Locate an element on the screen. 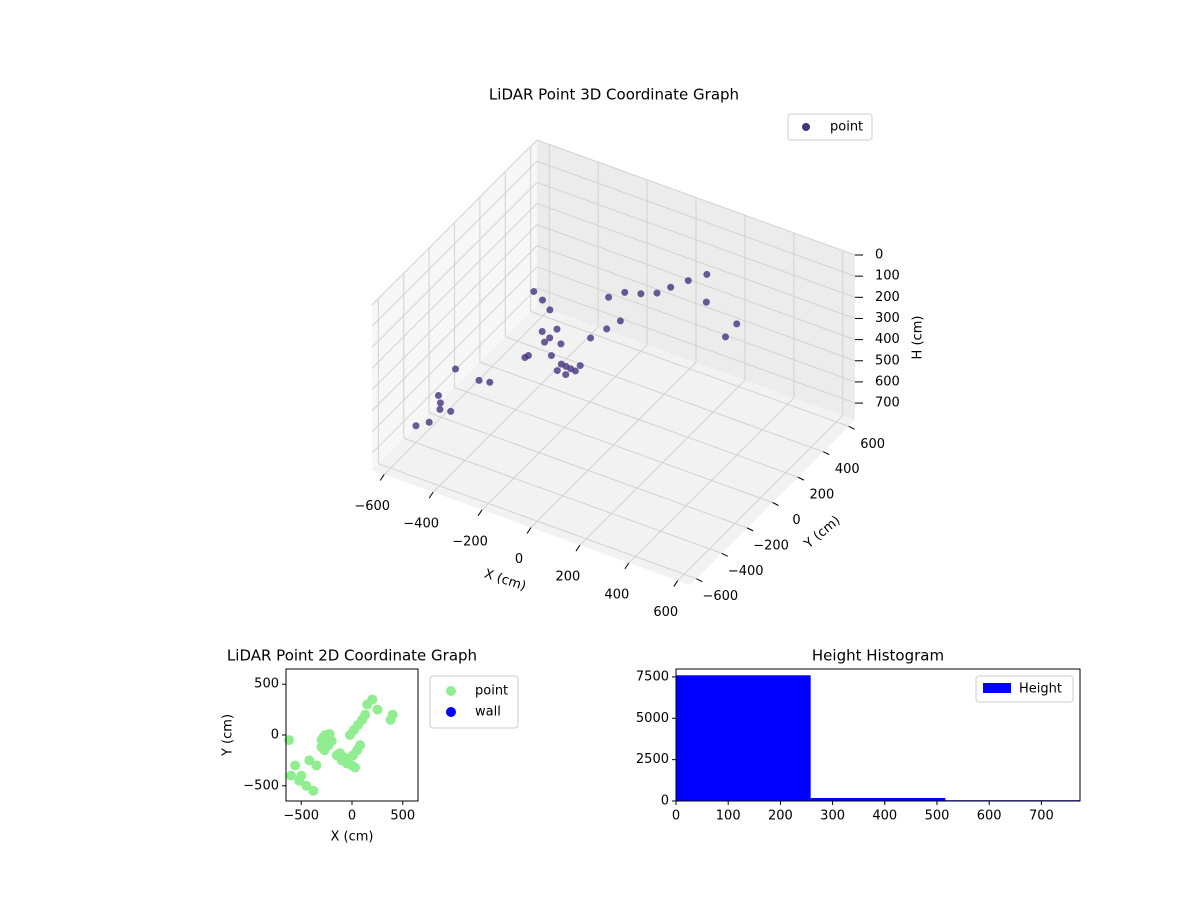 Image resolution: width=1200 pixels, height=900 pixels. y-tick-label: 400 is located at coordinates (847, 469).